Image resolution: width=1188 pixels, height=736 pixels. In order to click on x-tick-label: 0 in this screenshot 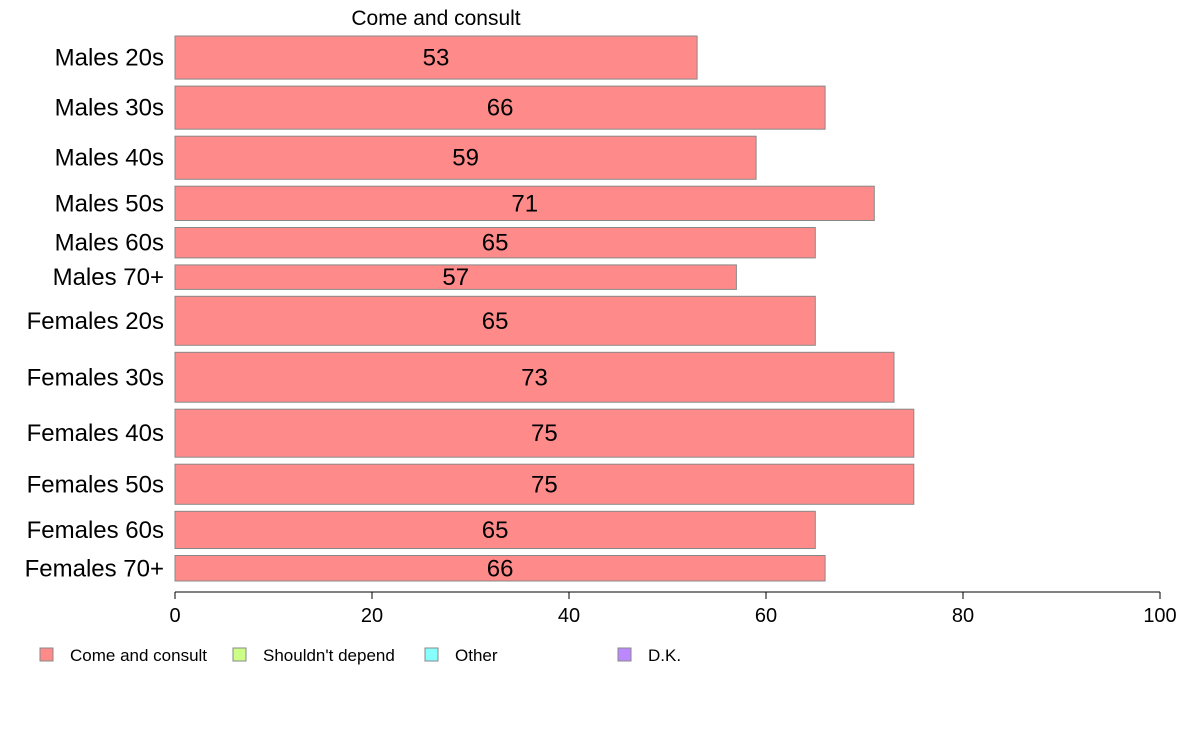, I will do `click(174, 616)`.